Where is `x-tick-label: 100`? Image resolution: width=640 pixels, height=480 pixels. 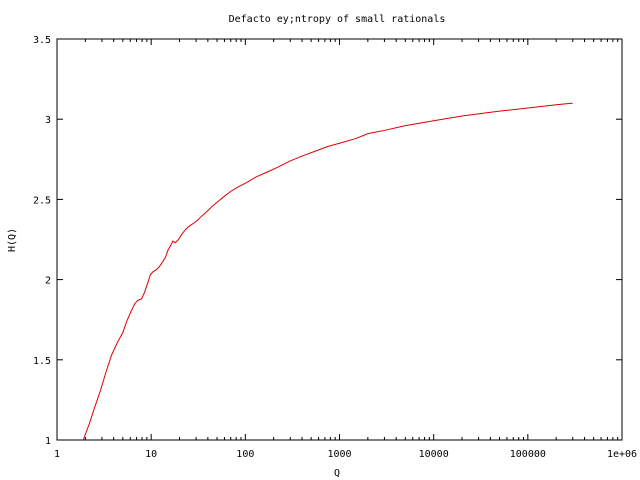
x-tick-label: 100 is located at coordinates (245, 454).